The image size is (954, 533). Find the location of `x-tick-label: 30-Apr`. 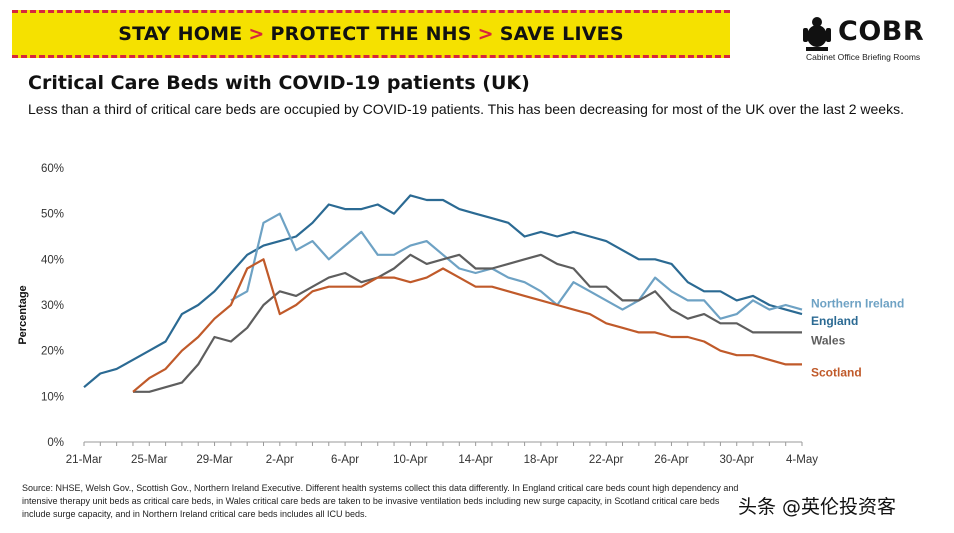

x-tick-label: 30-Apr is located at coordinates (736, 460).